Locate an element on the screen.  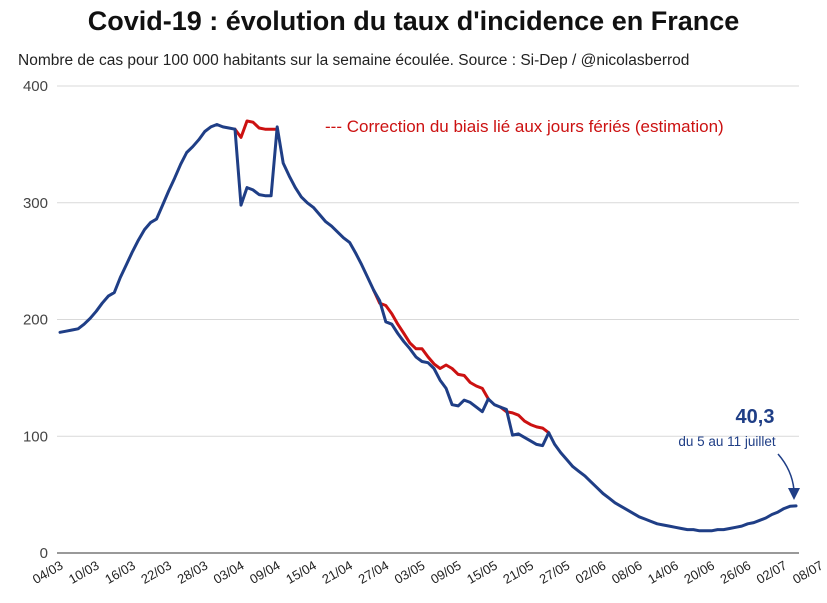
annotation-value: 40,3 is located at coordinates (755, 417).